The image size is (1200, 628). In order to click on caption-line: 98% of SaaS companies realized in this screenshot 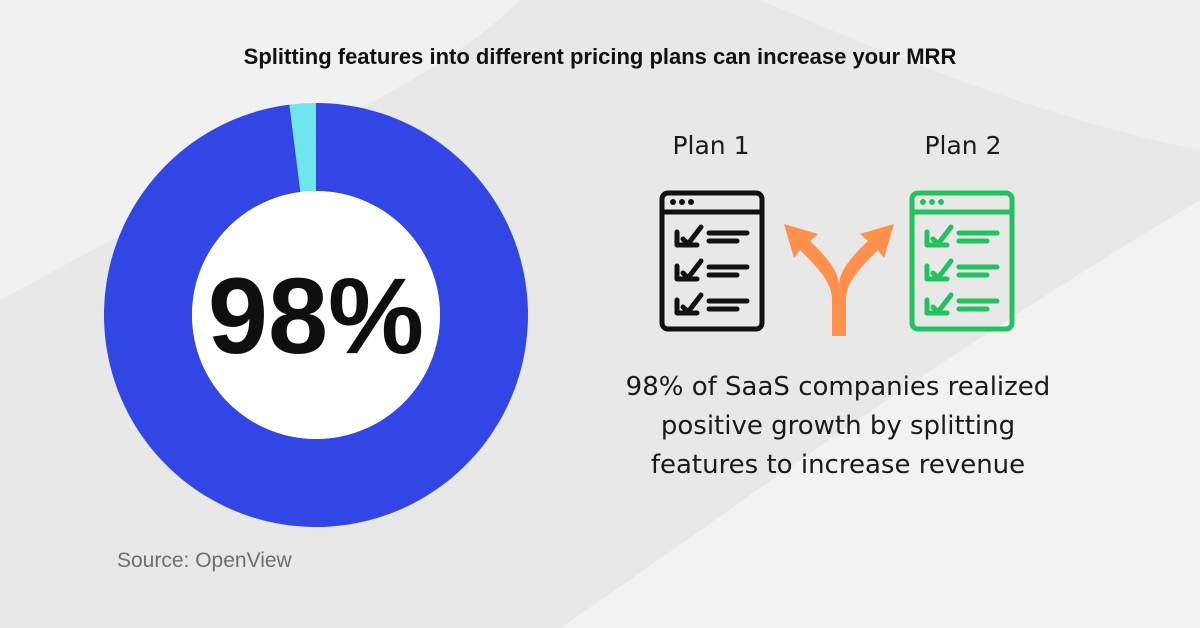, I will do `click(838, 387)`.